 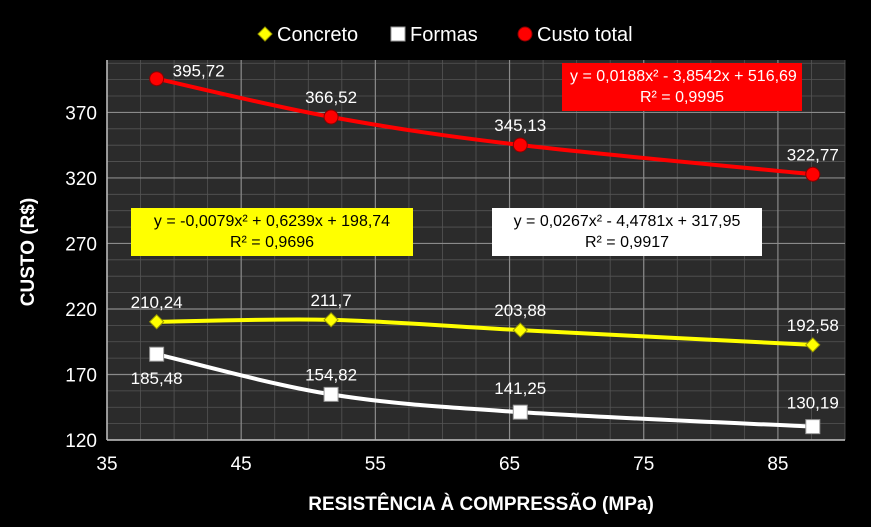 I want to click on data-label: 395,72, so click(x=199, y=71).